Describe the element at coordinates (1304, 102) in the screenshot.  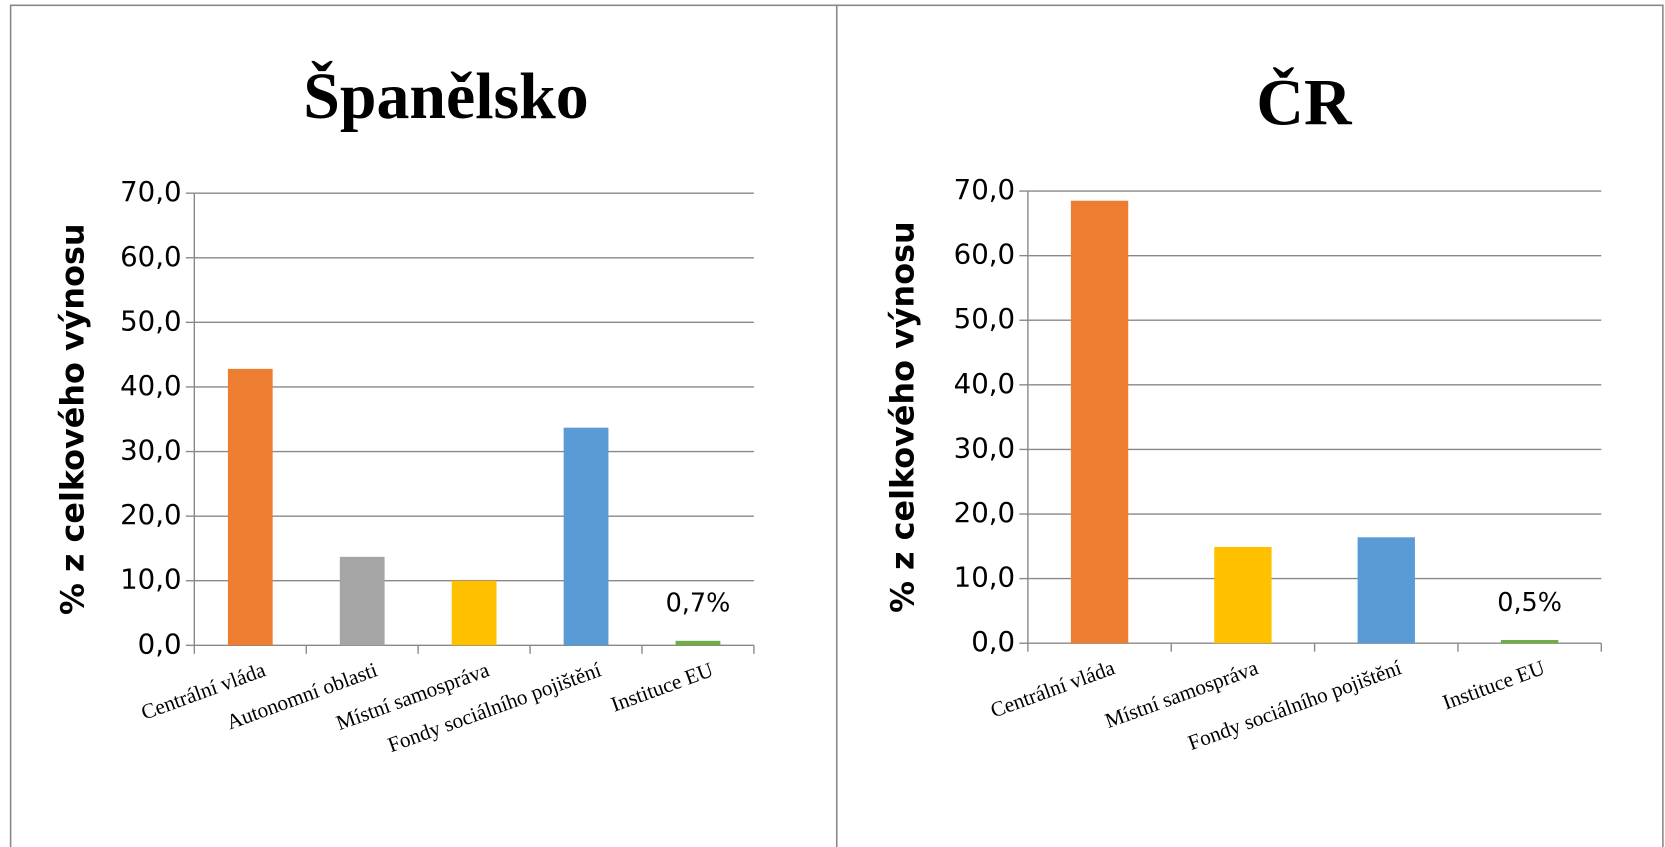
I see `chart-title: ČR` at that location.